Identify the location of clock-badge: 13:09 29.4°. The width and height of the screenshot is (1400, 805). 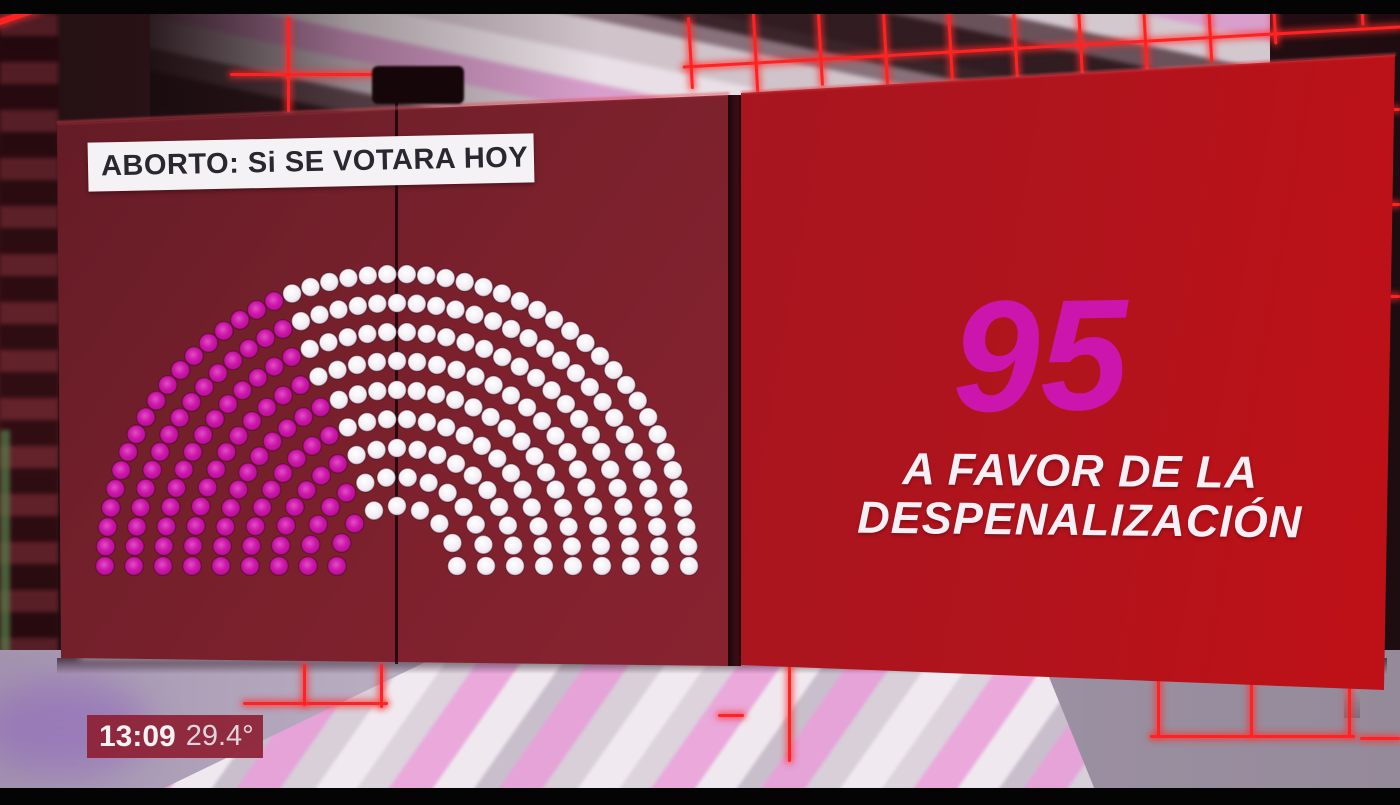
(175, 736).